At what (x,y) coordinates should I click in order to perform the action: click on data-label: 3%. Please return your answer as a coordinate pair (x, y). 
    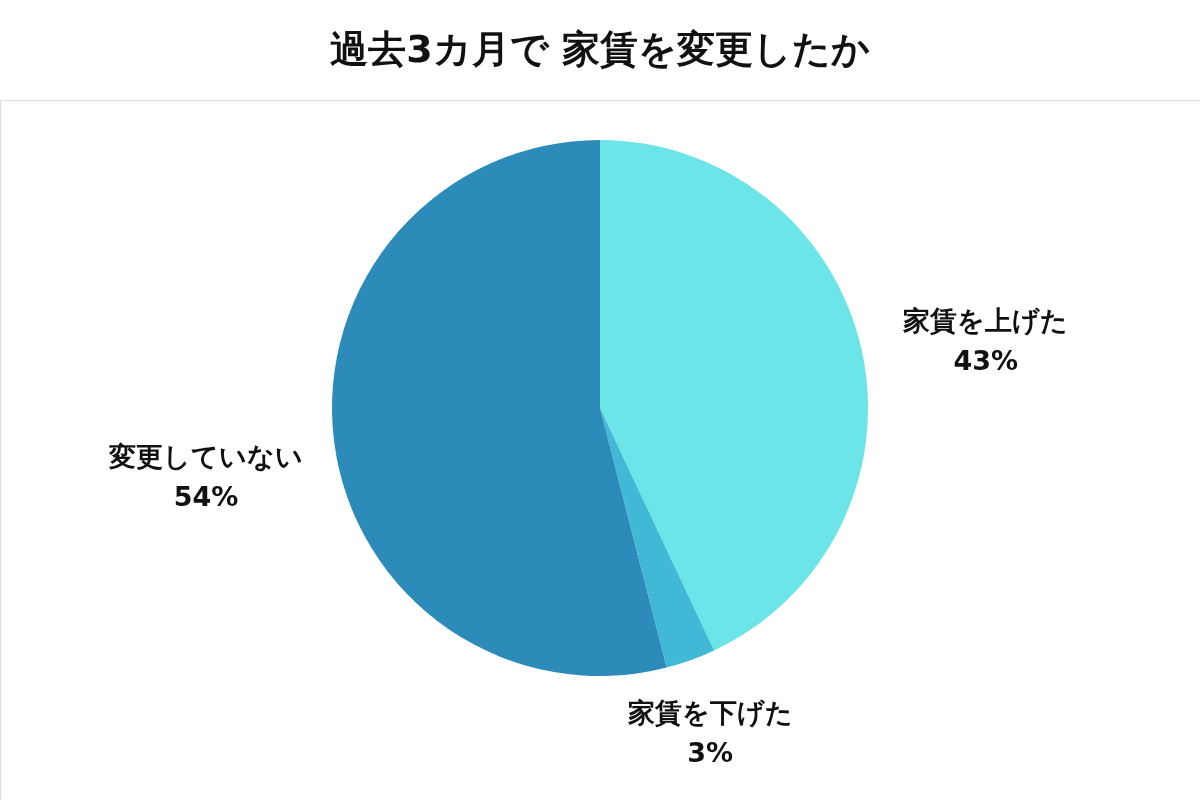
    Looking at the image, I should click on (710, 753).